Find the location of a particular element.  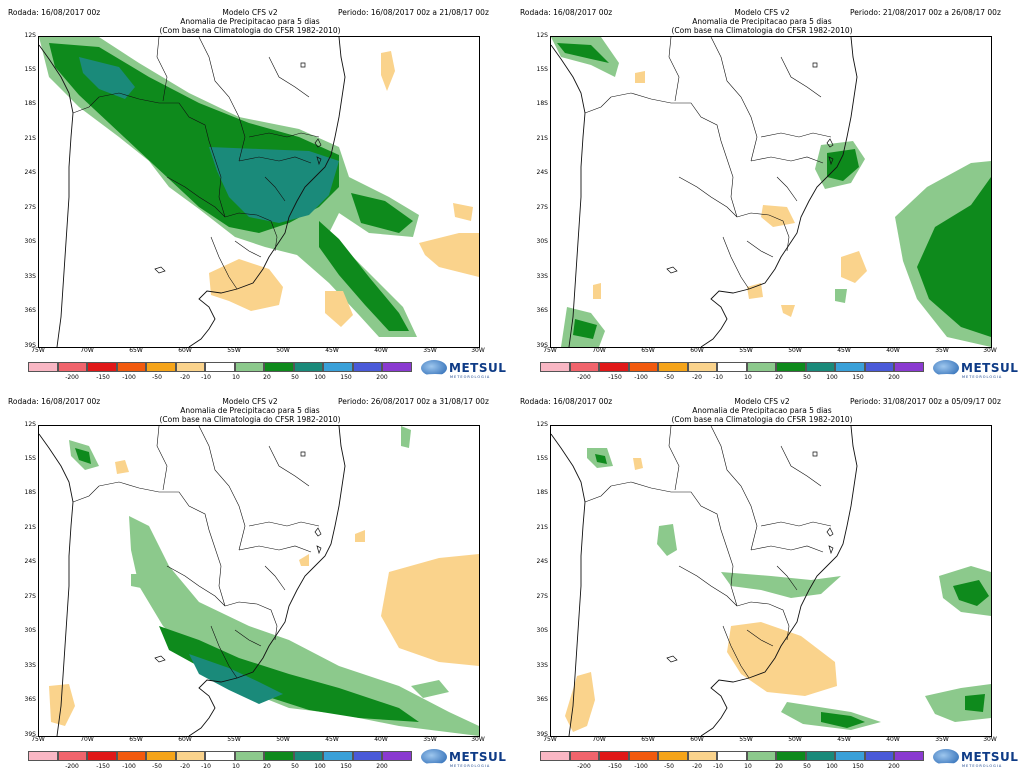

scale-tick-label: -100 is located at coordinates (641, 766).